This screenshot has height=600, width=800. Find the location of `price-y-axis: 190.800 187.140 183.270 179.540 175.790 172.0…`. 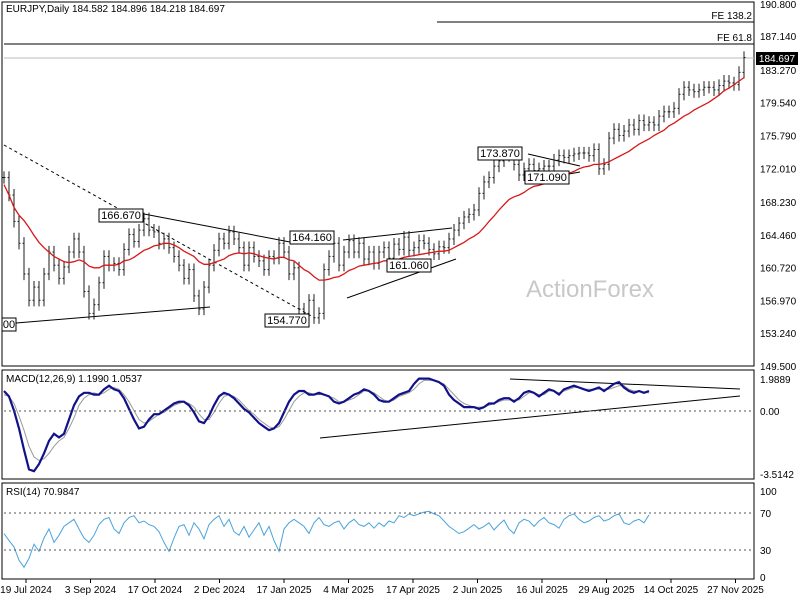

price-y-axis: 190.800 187.140 183.270 179.540 175.790 172.0… is located at coordinates (778, 186).